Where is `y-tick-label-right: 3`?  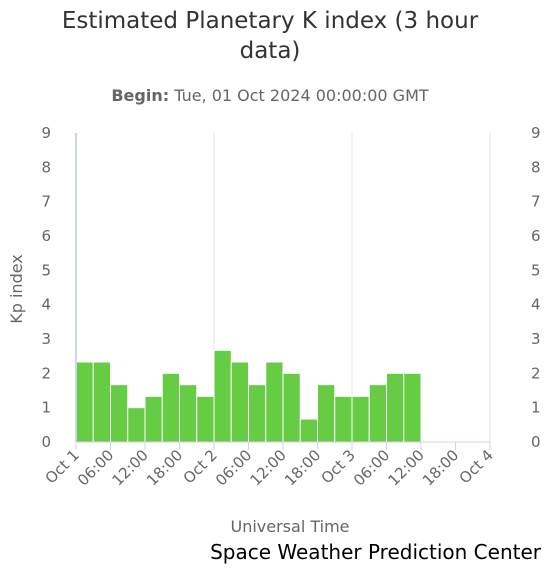 y-tick-label-right: 3 is located at coordinates (536, 339).